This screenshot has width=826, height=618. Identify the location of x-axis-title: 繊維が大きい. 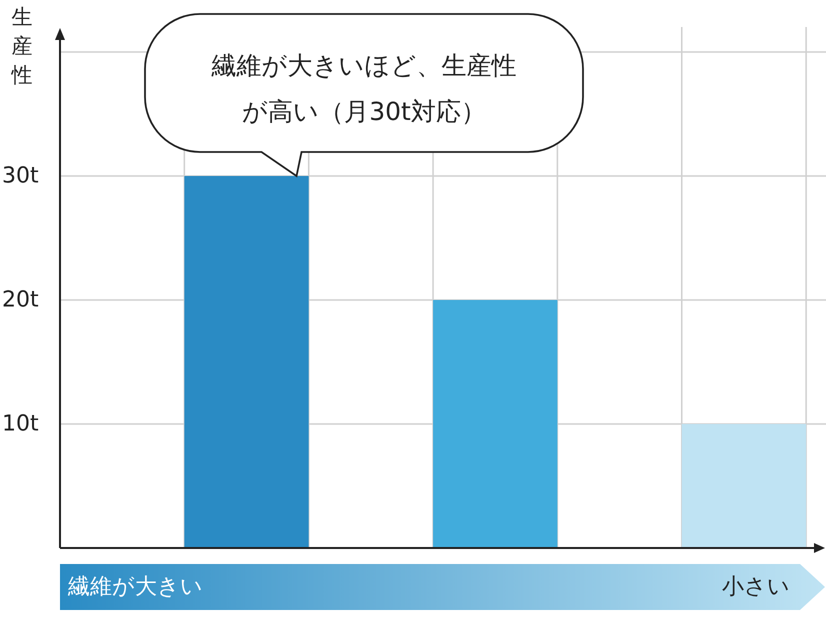
(135, 587).